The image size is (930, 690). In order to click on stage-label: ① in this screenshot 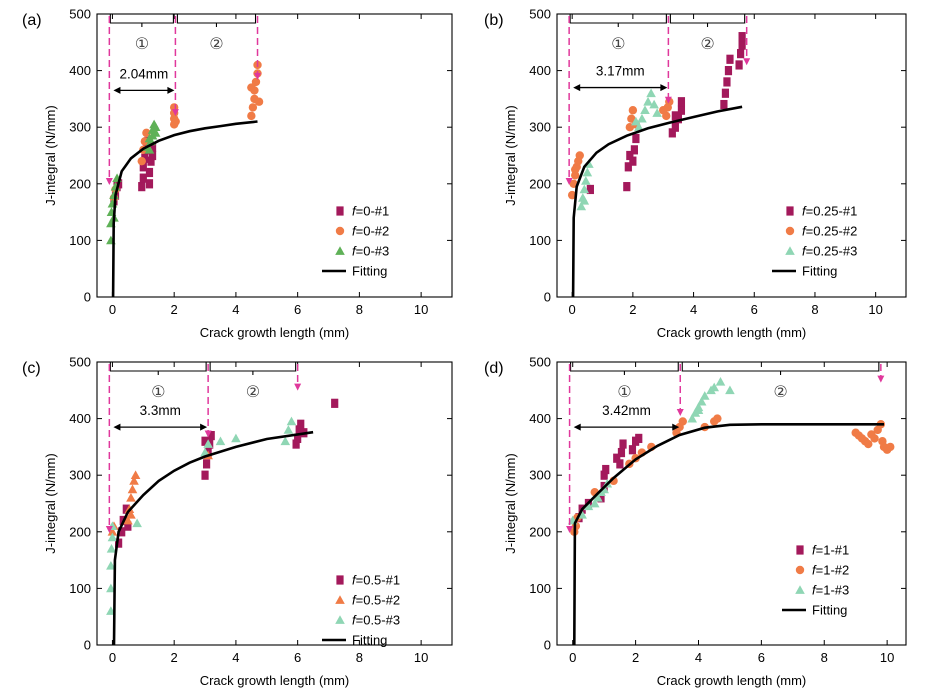, I will do `click(158, 391)`.